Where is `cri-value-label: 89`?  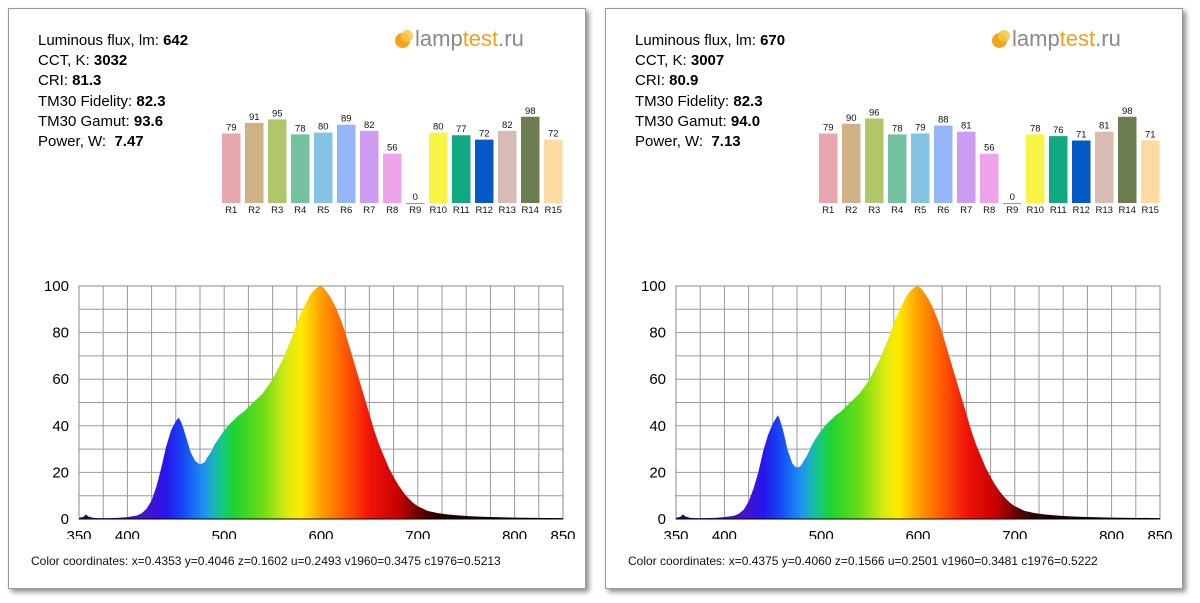
cri-value-label: 89 is located at coordinates (346, 119).